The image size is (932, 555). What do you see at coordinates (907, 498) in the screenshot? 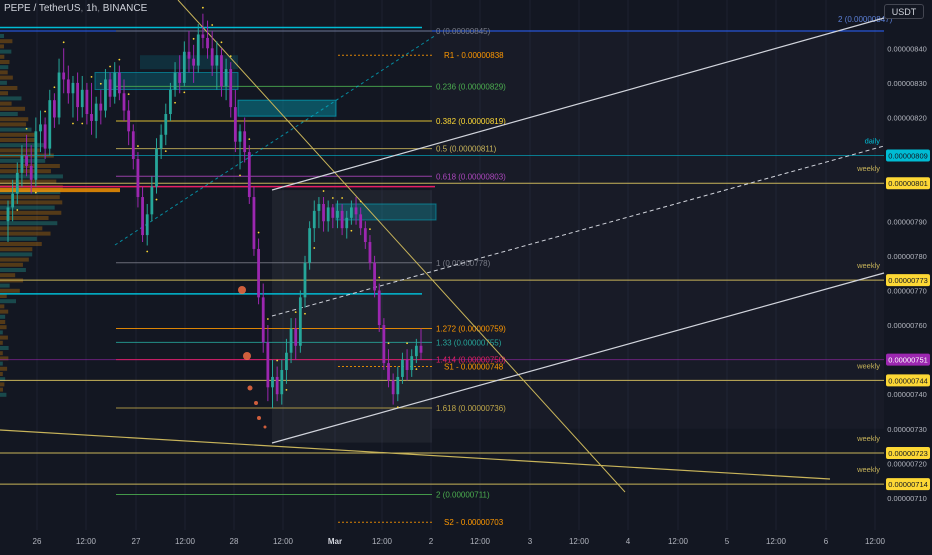
I see `y-tick-label: 0.00000710` at bounding box center [907, 498].